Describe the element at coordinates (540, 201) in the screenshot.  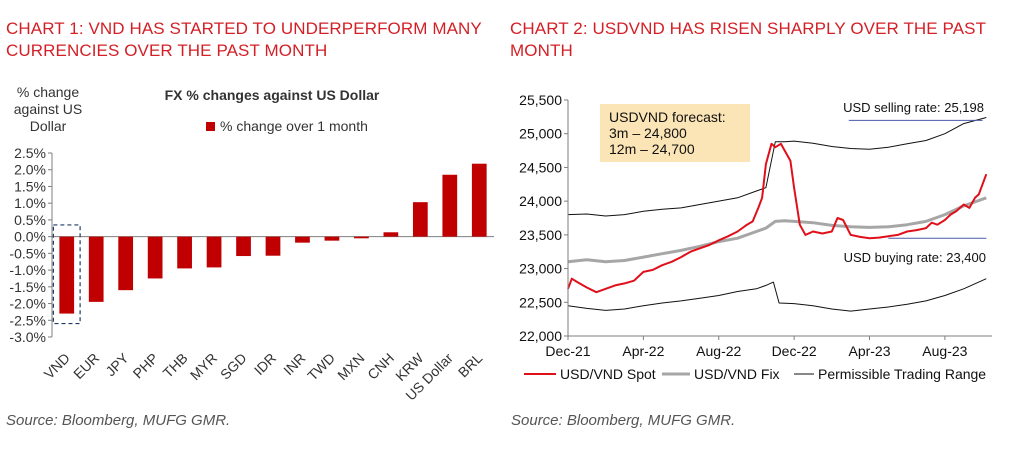
I see `chart-2-y-tick-label: 24,000` at that location.